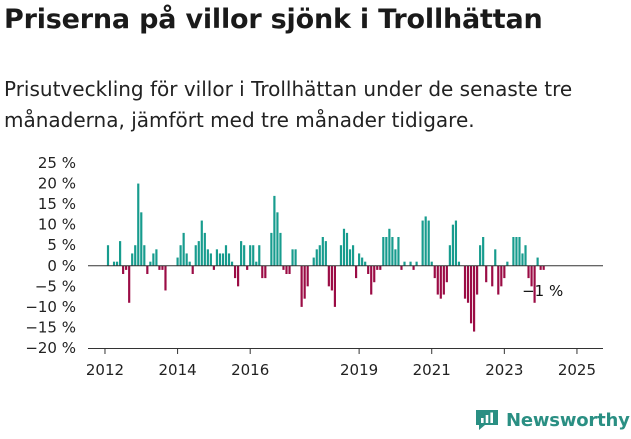 Image resolution: width=631 pixels, height=439 pixels. What do you see at coordinates (61, 245) in the screenshot?
I see `y-tick-label: 5 %` at bounding box center [61, 245].